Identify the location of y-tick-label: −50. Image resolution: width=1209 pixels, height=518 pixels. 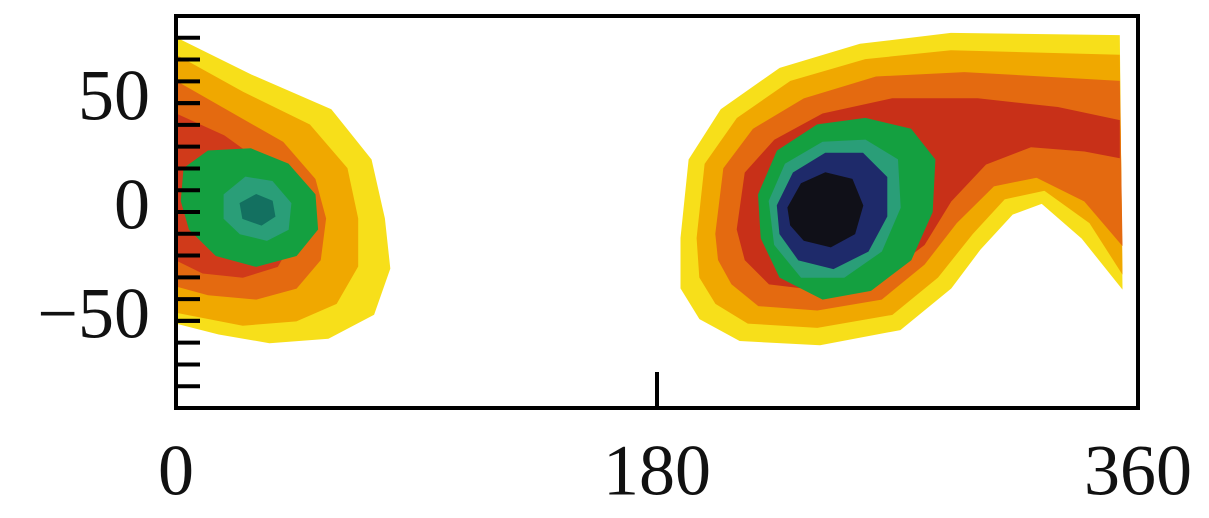
(93, 313).